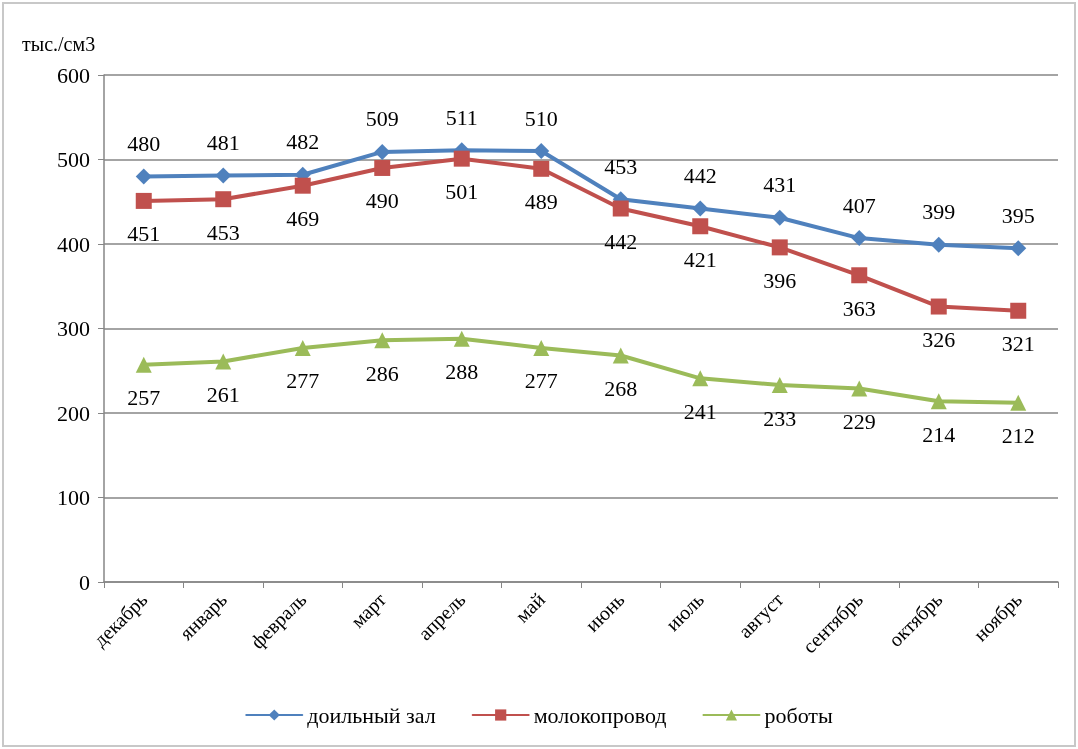 The height and width of the screenshot is (749, 1078). What do you see at coordinates (144, 234) in the screenshot?
I see `data-label: 451` at bounding box center [144, 234].